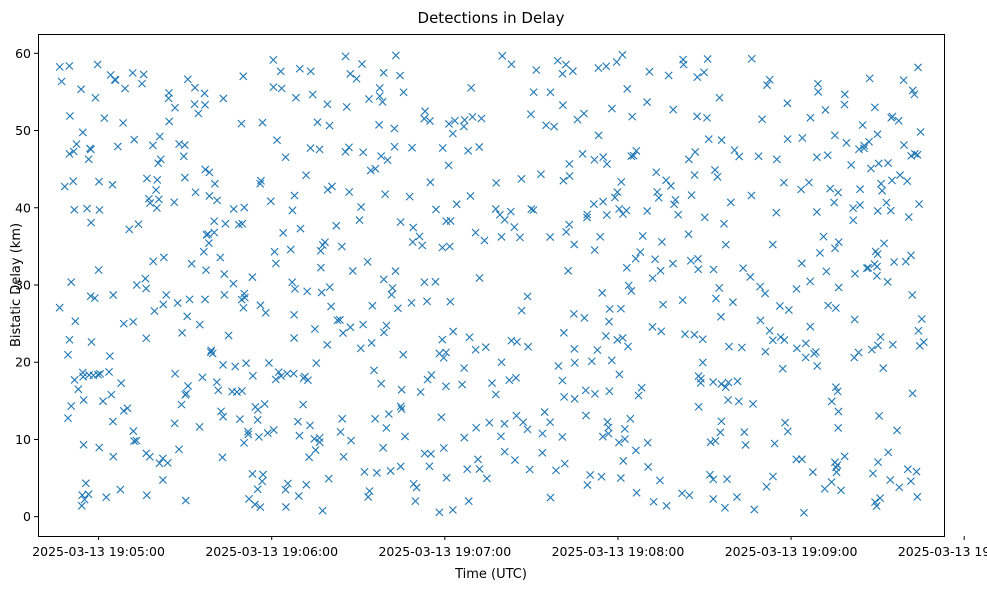 The image size is (987, 590). I want to click on y-tick-label: 10, so click(23, 439).